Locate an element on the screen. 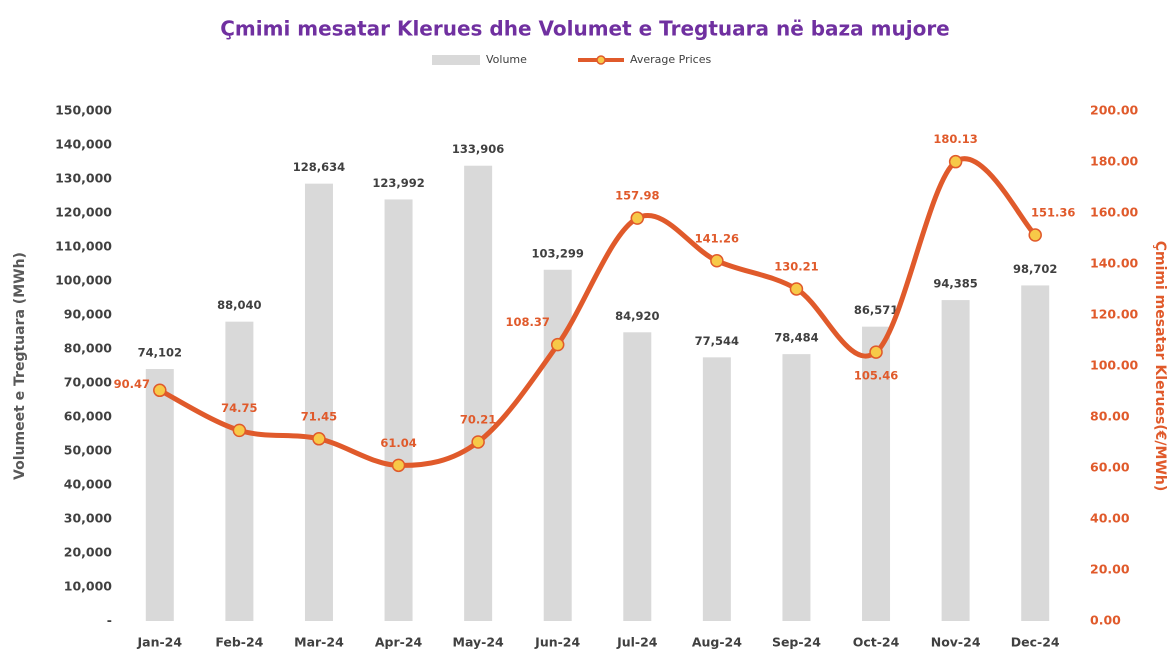 The width and height of the screenshot is (1171, 652). y2-tick-label: 20.00 is located at coordinates (1110, 569).